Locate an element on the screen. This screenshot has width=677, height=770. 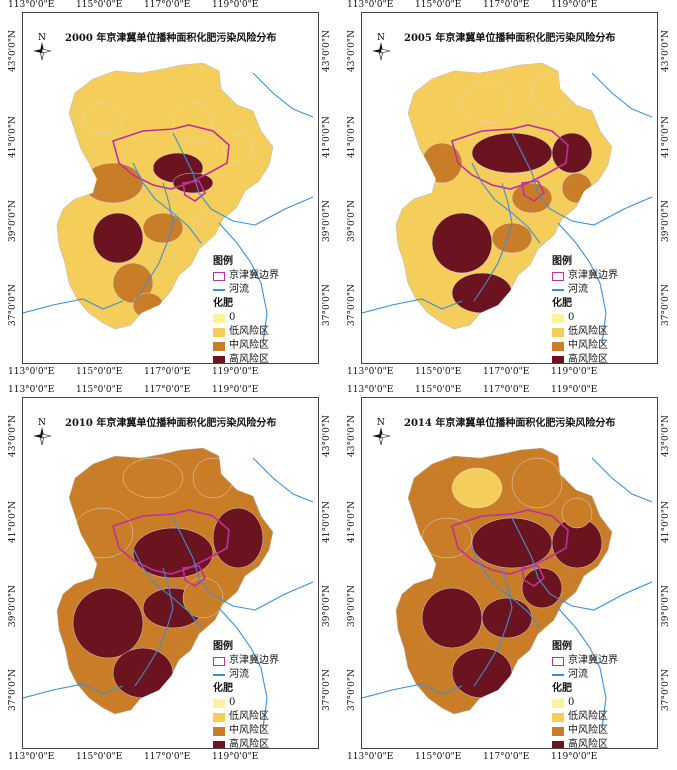
legend-label: 高风险区 is located at coordinates (249, 359).